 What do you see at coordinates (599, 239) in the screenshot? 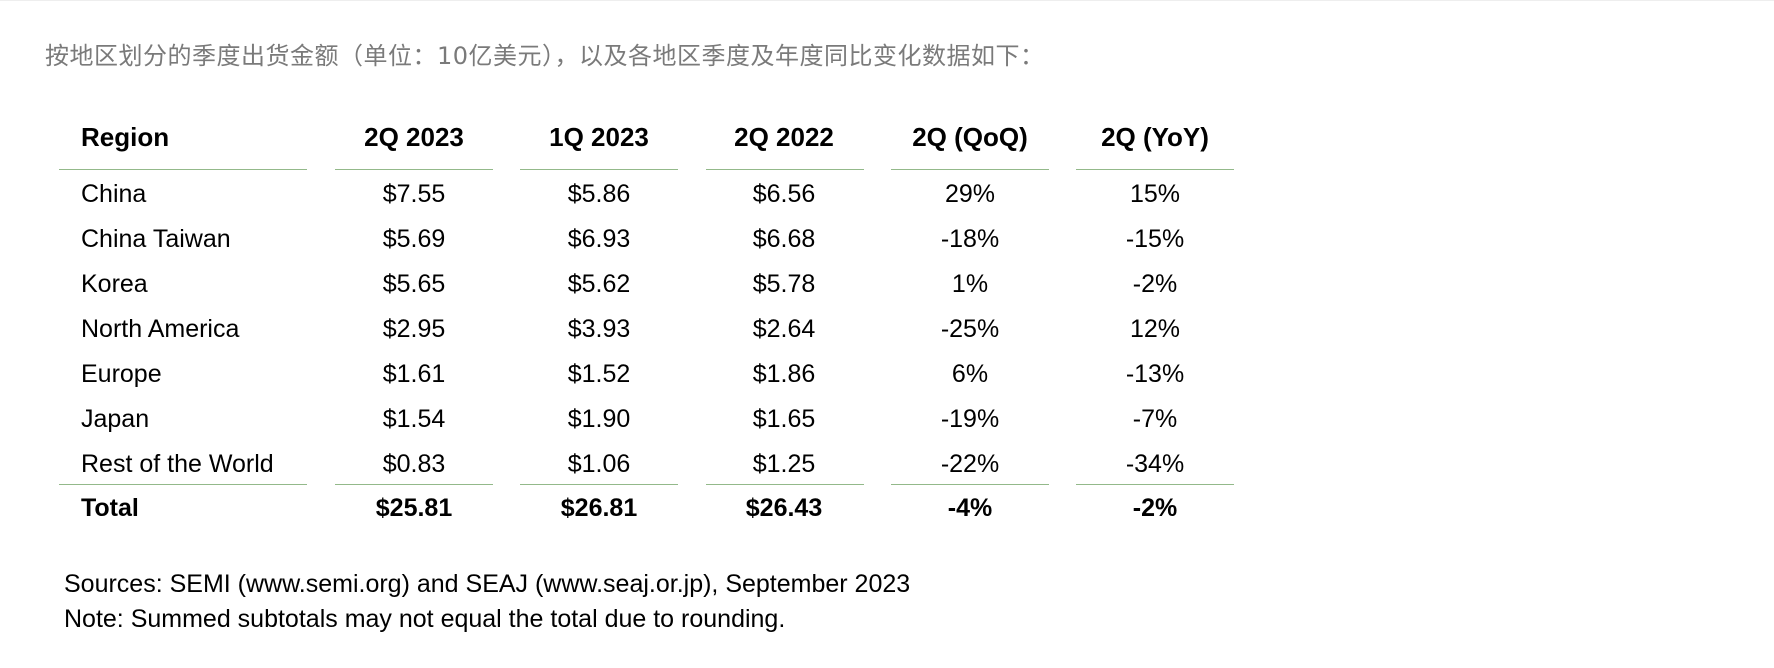
I see `cell-1q-2023: $6.93` at bounding box center [599, 239].